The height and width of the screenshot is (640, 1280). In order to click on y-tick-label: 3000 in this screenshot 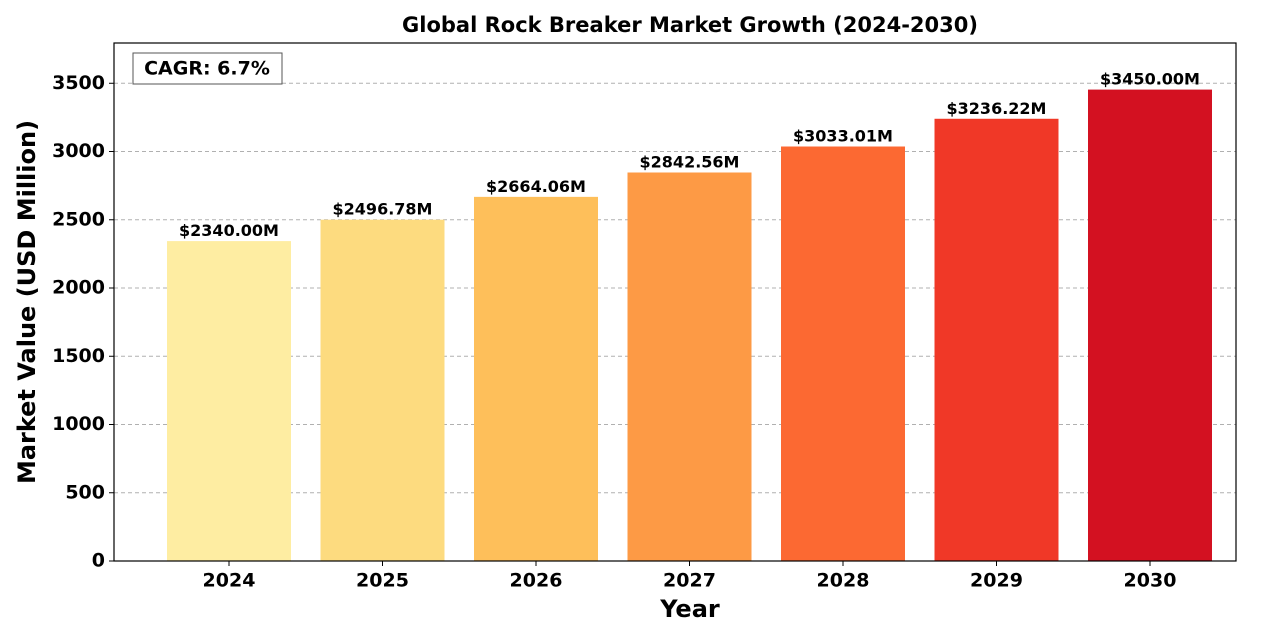, I will do `click(78, 151)`.